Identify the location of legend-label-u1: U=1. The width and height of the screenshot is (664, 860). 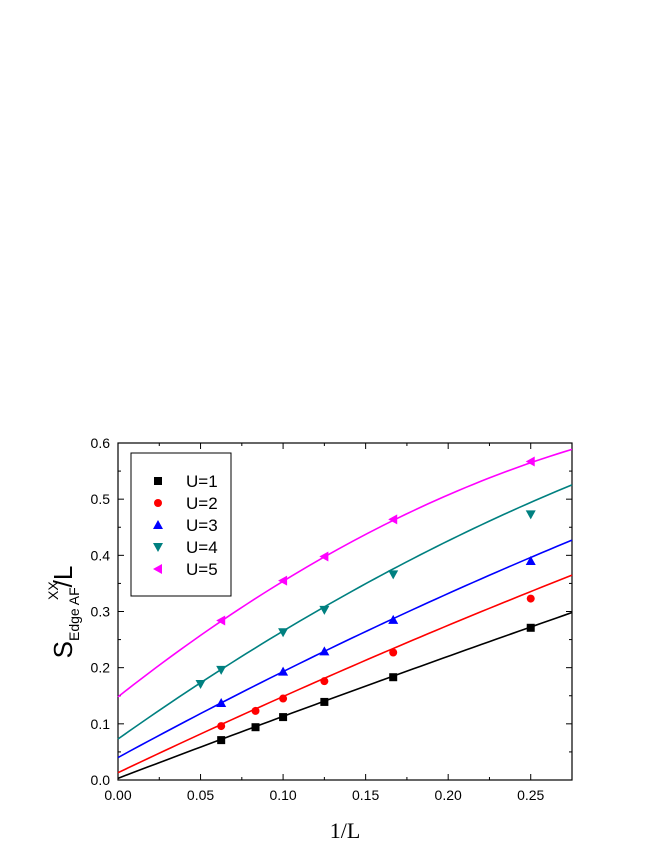
(202, 481).